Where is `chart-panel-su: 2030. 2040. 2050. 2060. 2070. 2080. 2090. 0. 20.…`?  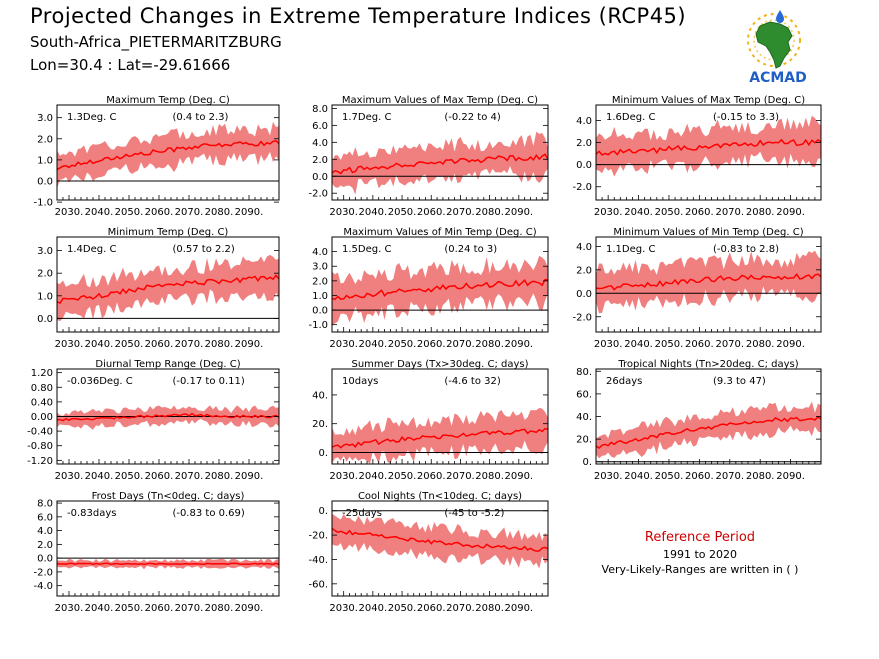 chart-panel-su: 2030. 2040. 2050. 2060. 2070. 2080. 2090. 0. 20.… is located at coordinates (430, 420).